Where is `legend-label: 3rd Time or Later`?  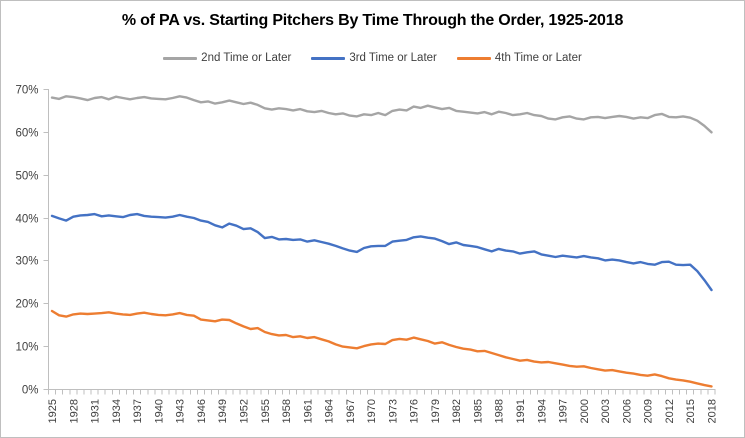
legend-label: 3rd Time or Later is located at coordinates (393, 58).